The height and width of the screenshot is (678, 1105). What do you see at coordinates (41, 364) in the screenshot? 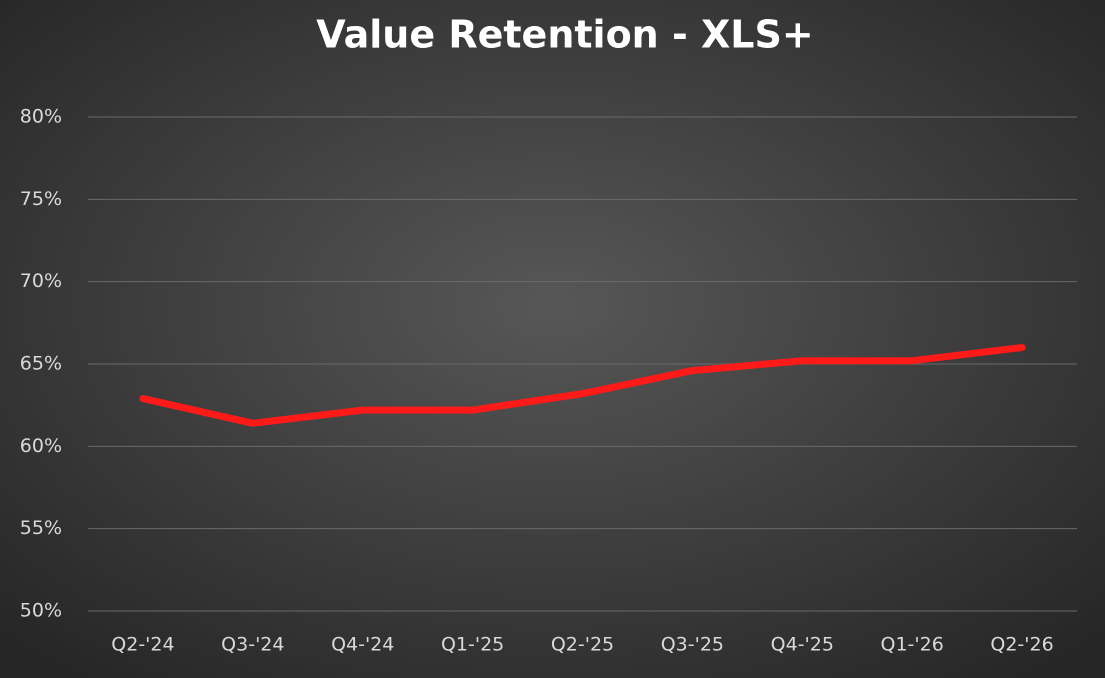
I see `y-tick-label: 65%` at bounding box center [41, 364].